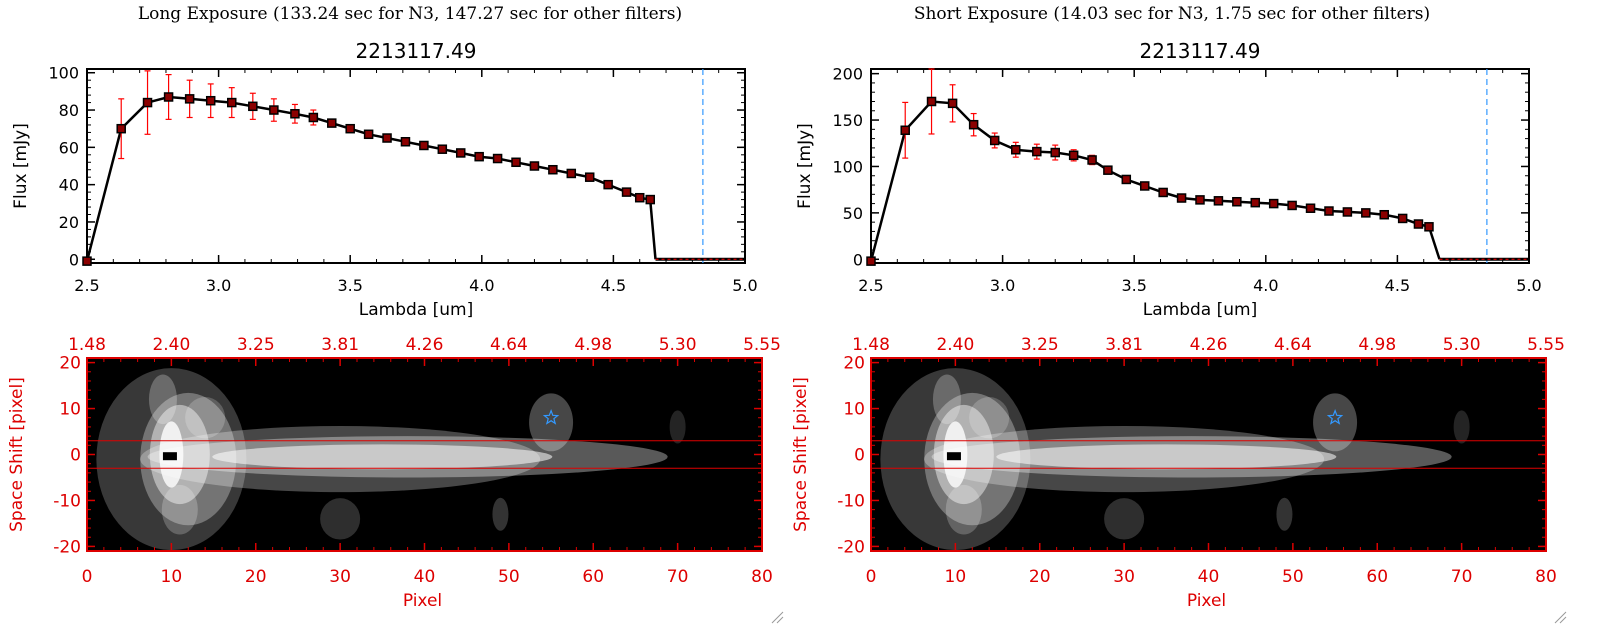 This screenshot has width=1600, height=630. What do you see at coordinates (340, 577) in the screenshot?
I see `image-xtick-label: 30` at bounding box center [340, 577].